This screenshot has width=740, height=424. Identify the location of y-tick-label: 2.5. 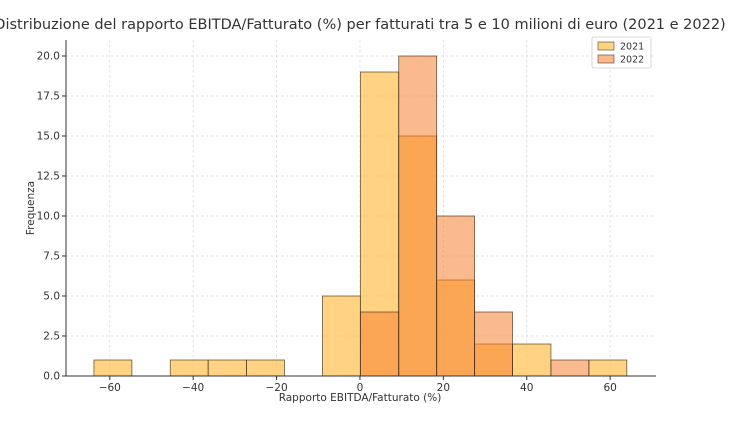
(51, 337).